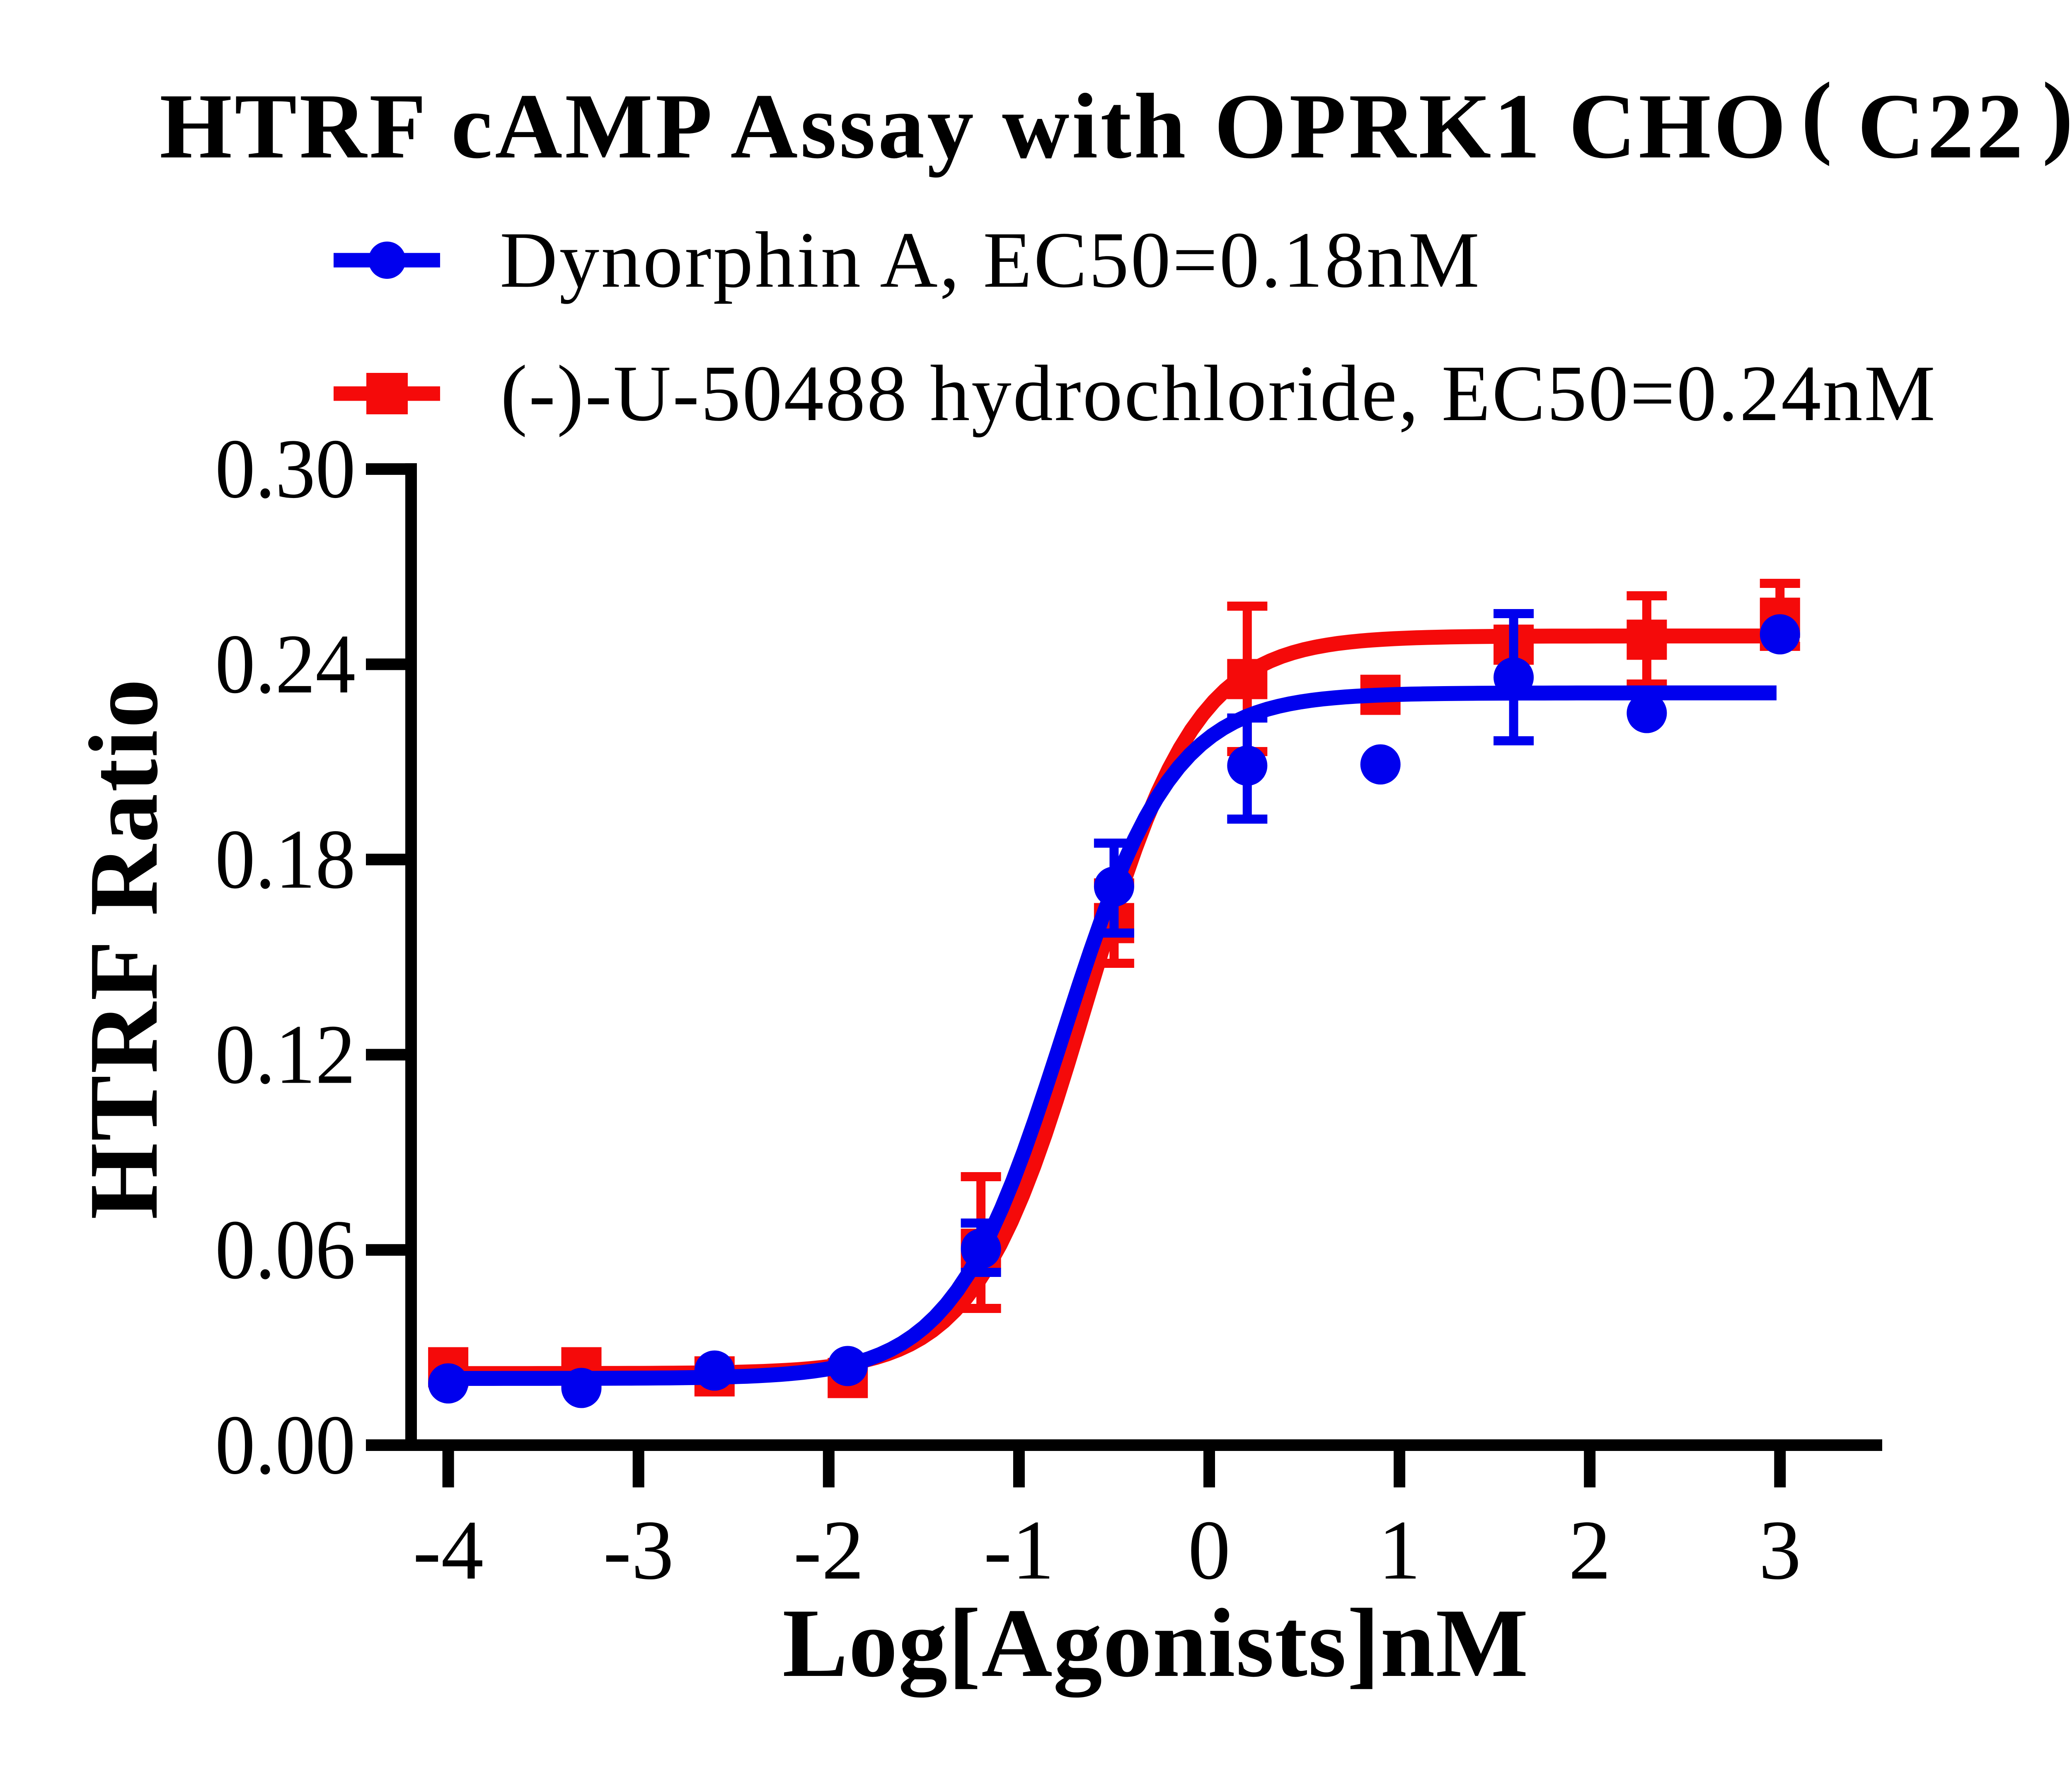  Describe the element at coordinates (285, 1445) in the screenshot. I see `svg-text: 0.00` at that location.